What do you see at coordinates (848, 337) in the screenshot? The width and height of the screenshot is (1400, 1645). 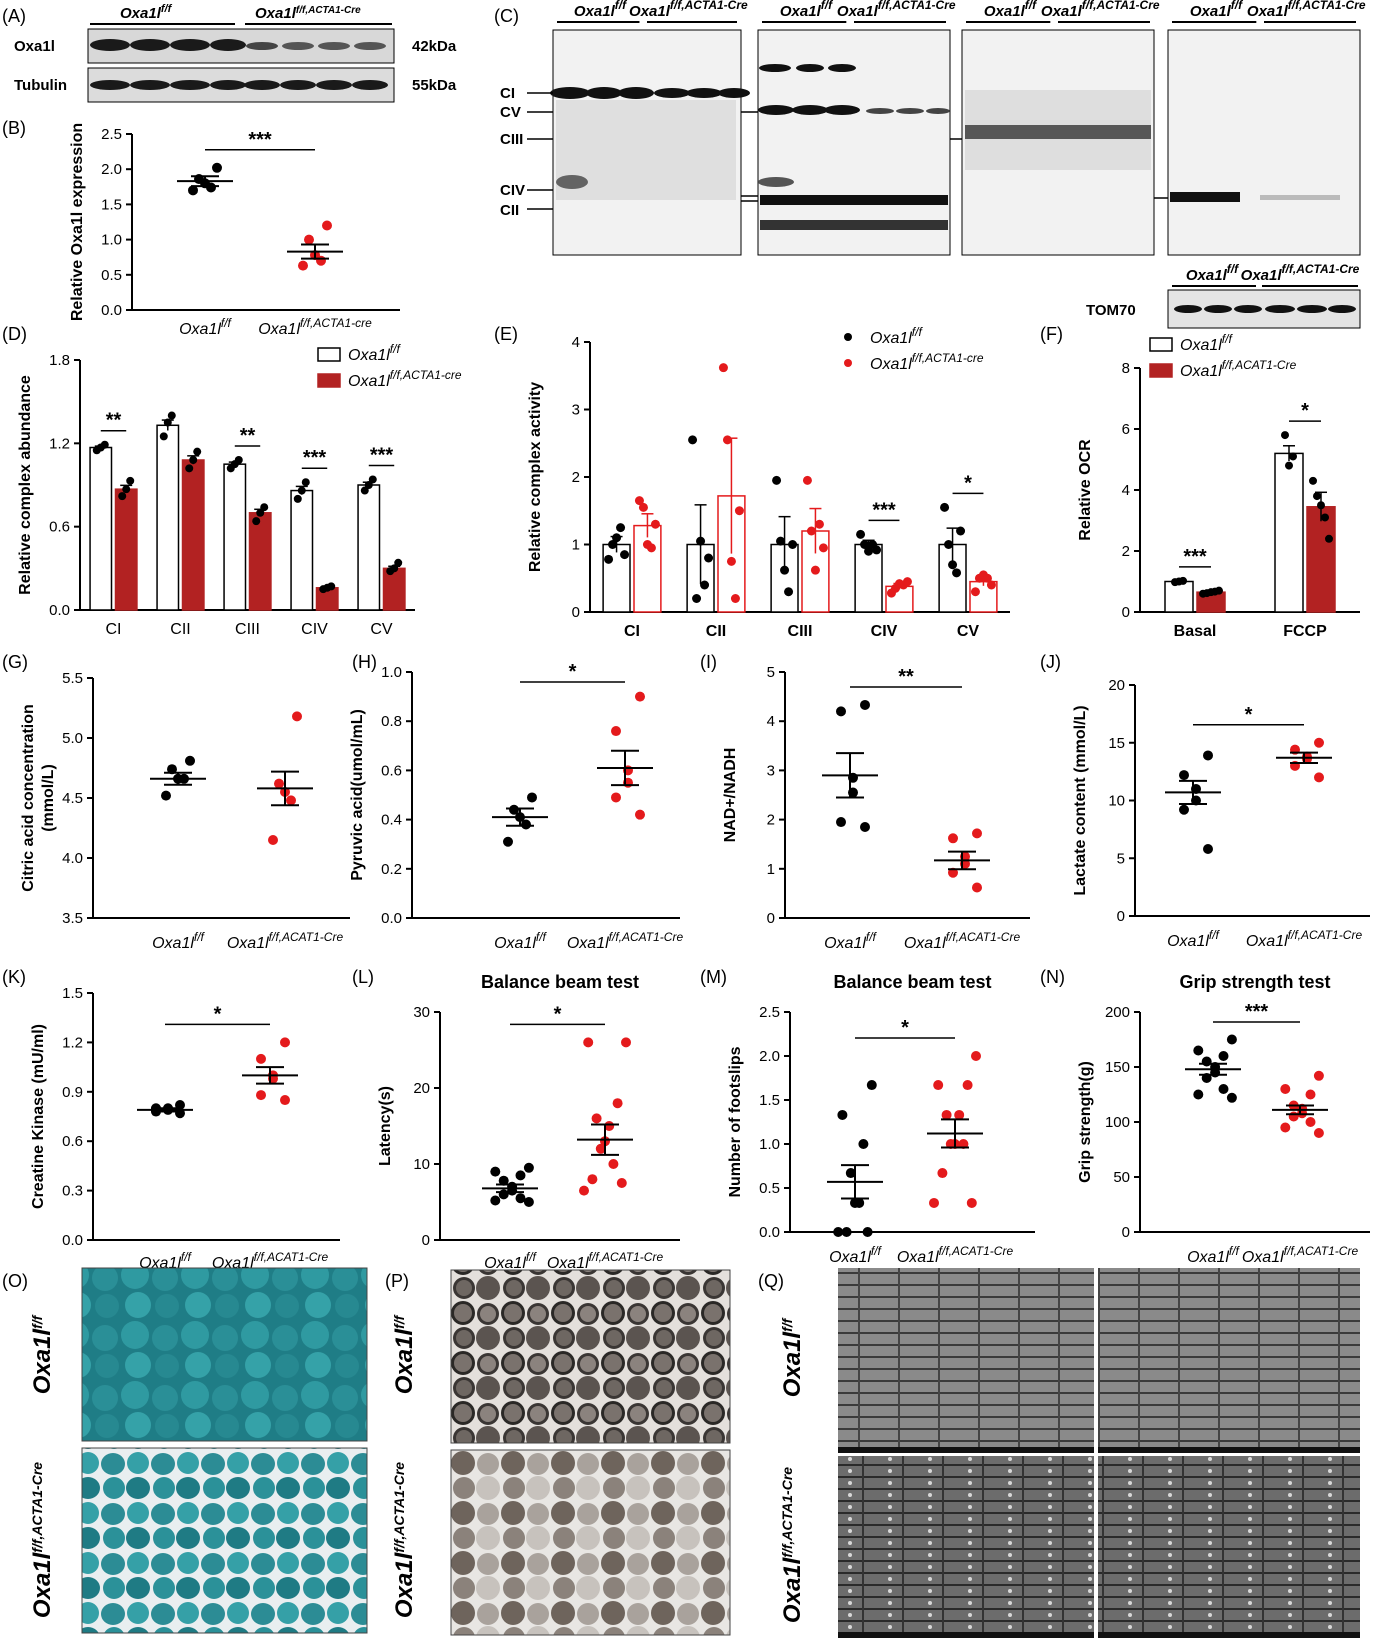 I see `legend-swatch` at bounding box center [848, 337].